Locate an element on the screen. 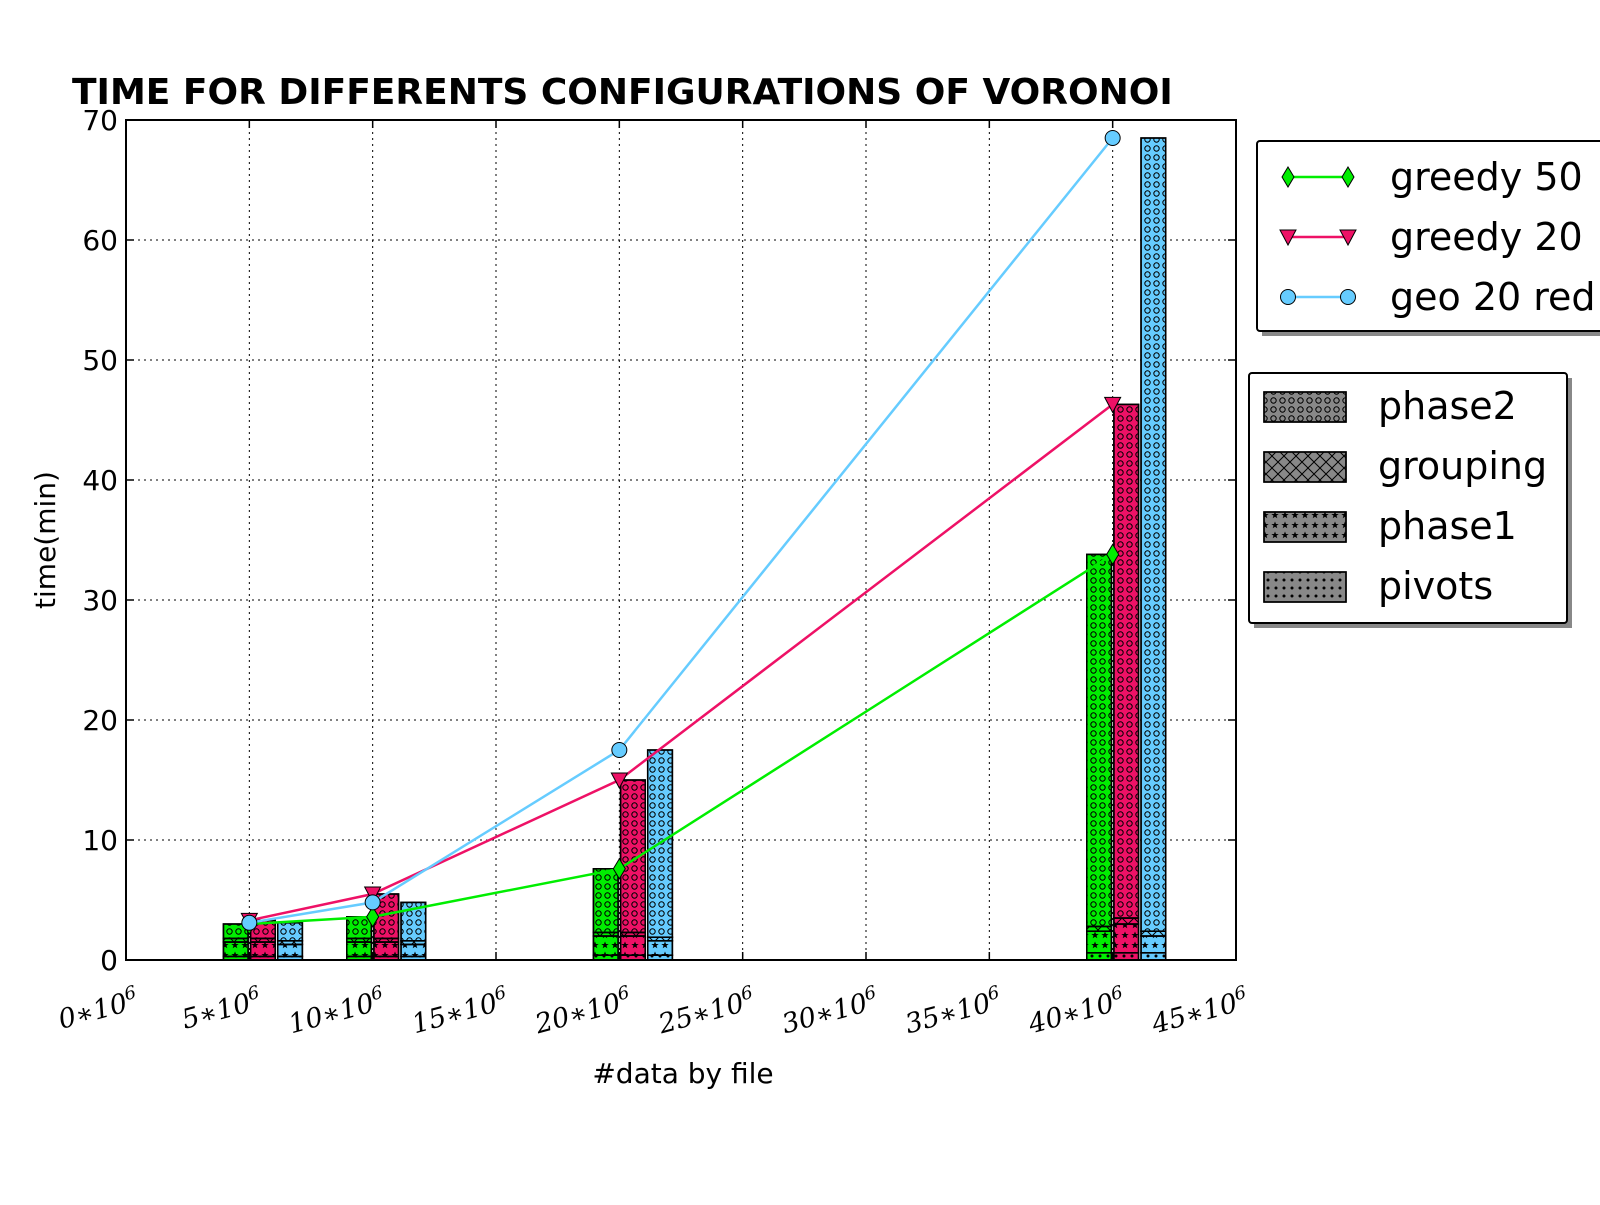  y-tick-label: 20 is located at coordinates (100, 720).